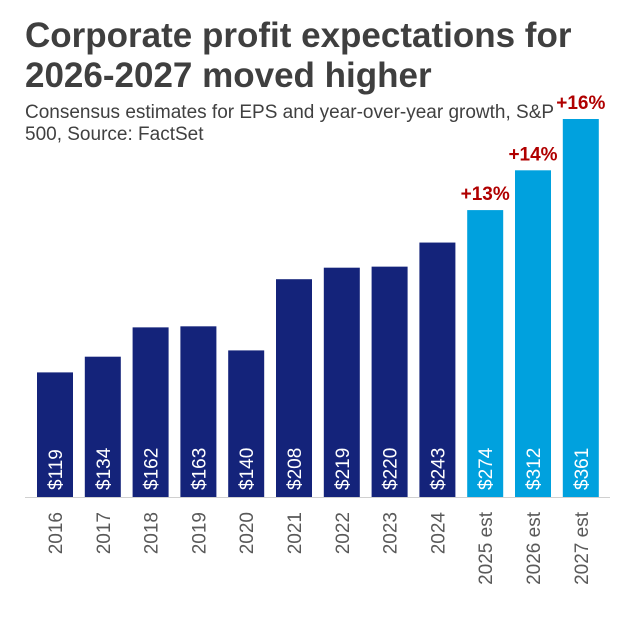 This screenshot has width=632, height=640. Describe the element at coordinates (534, 548) in the screenshot. I see `x-tick-label: 2026 est` at that location.